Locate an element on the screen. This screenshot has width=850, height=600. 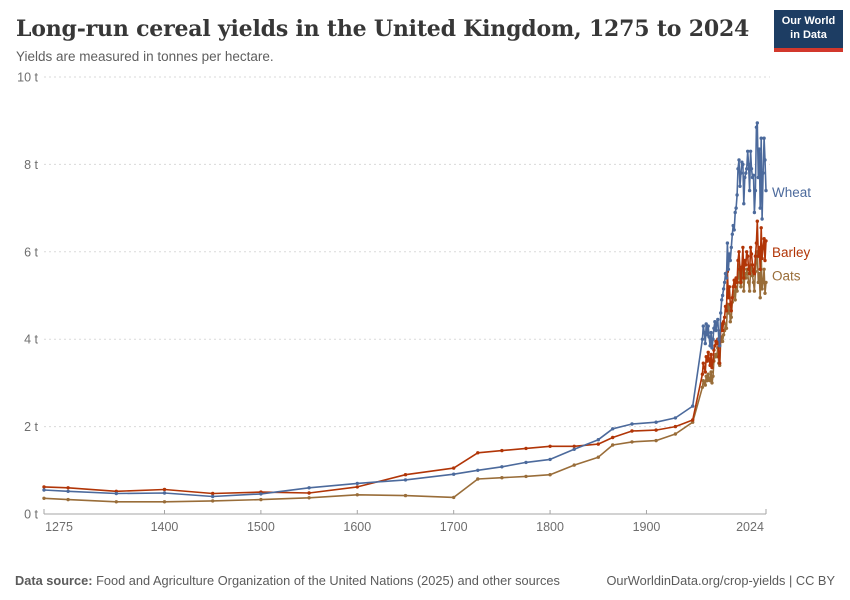
y-axis-label: 0 t is located at coordinates (31, 515).